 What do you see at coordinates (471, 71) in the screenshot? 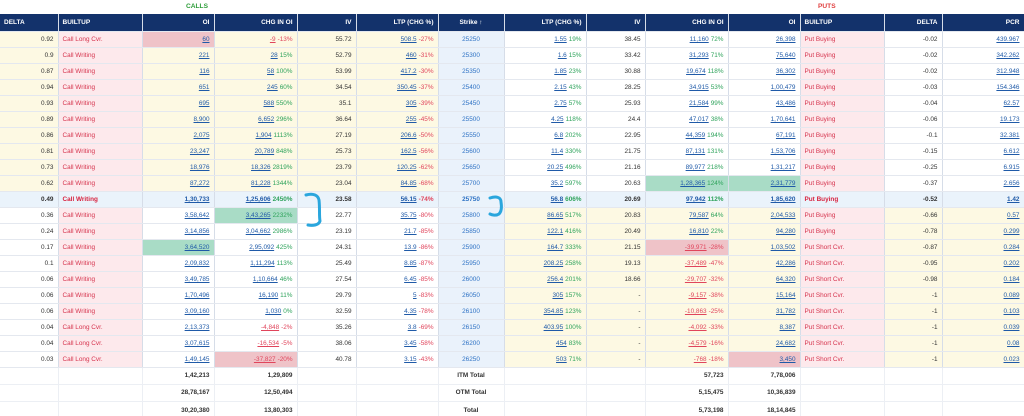
I see `strike-price: 25350` at bounding box center [471, 71].